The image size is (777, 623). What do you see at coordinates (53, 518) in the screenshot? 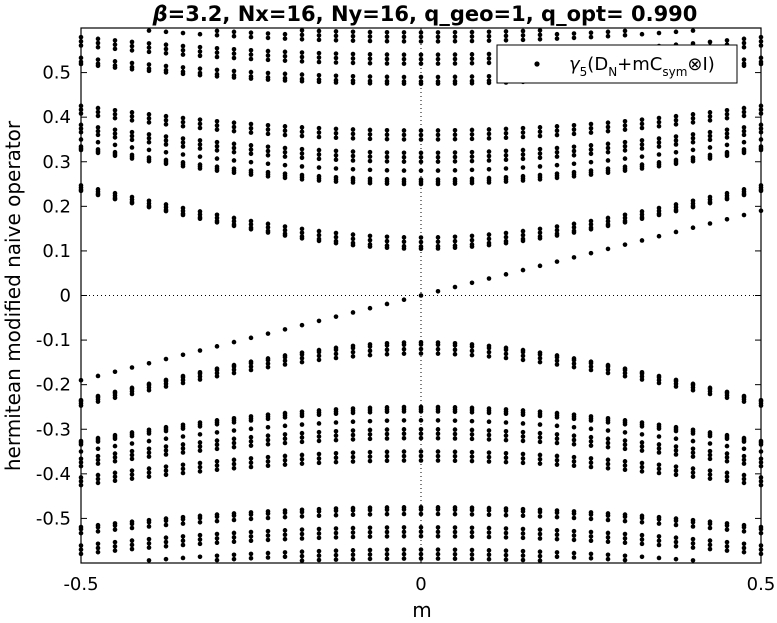
I see `y-tick-label: -0.5` at bounding box center [53, 518].